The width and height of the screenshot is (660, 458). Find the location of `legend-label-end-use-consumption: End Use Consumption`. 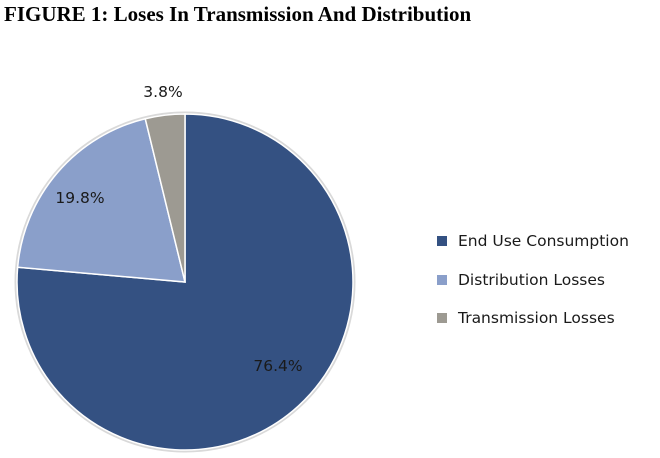

legend-label-end-use-consumption: End Use Consumption is located at coordinates (543, 241).